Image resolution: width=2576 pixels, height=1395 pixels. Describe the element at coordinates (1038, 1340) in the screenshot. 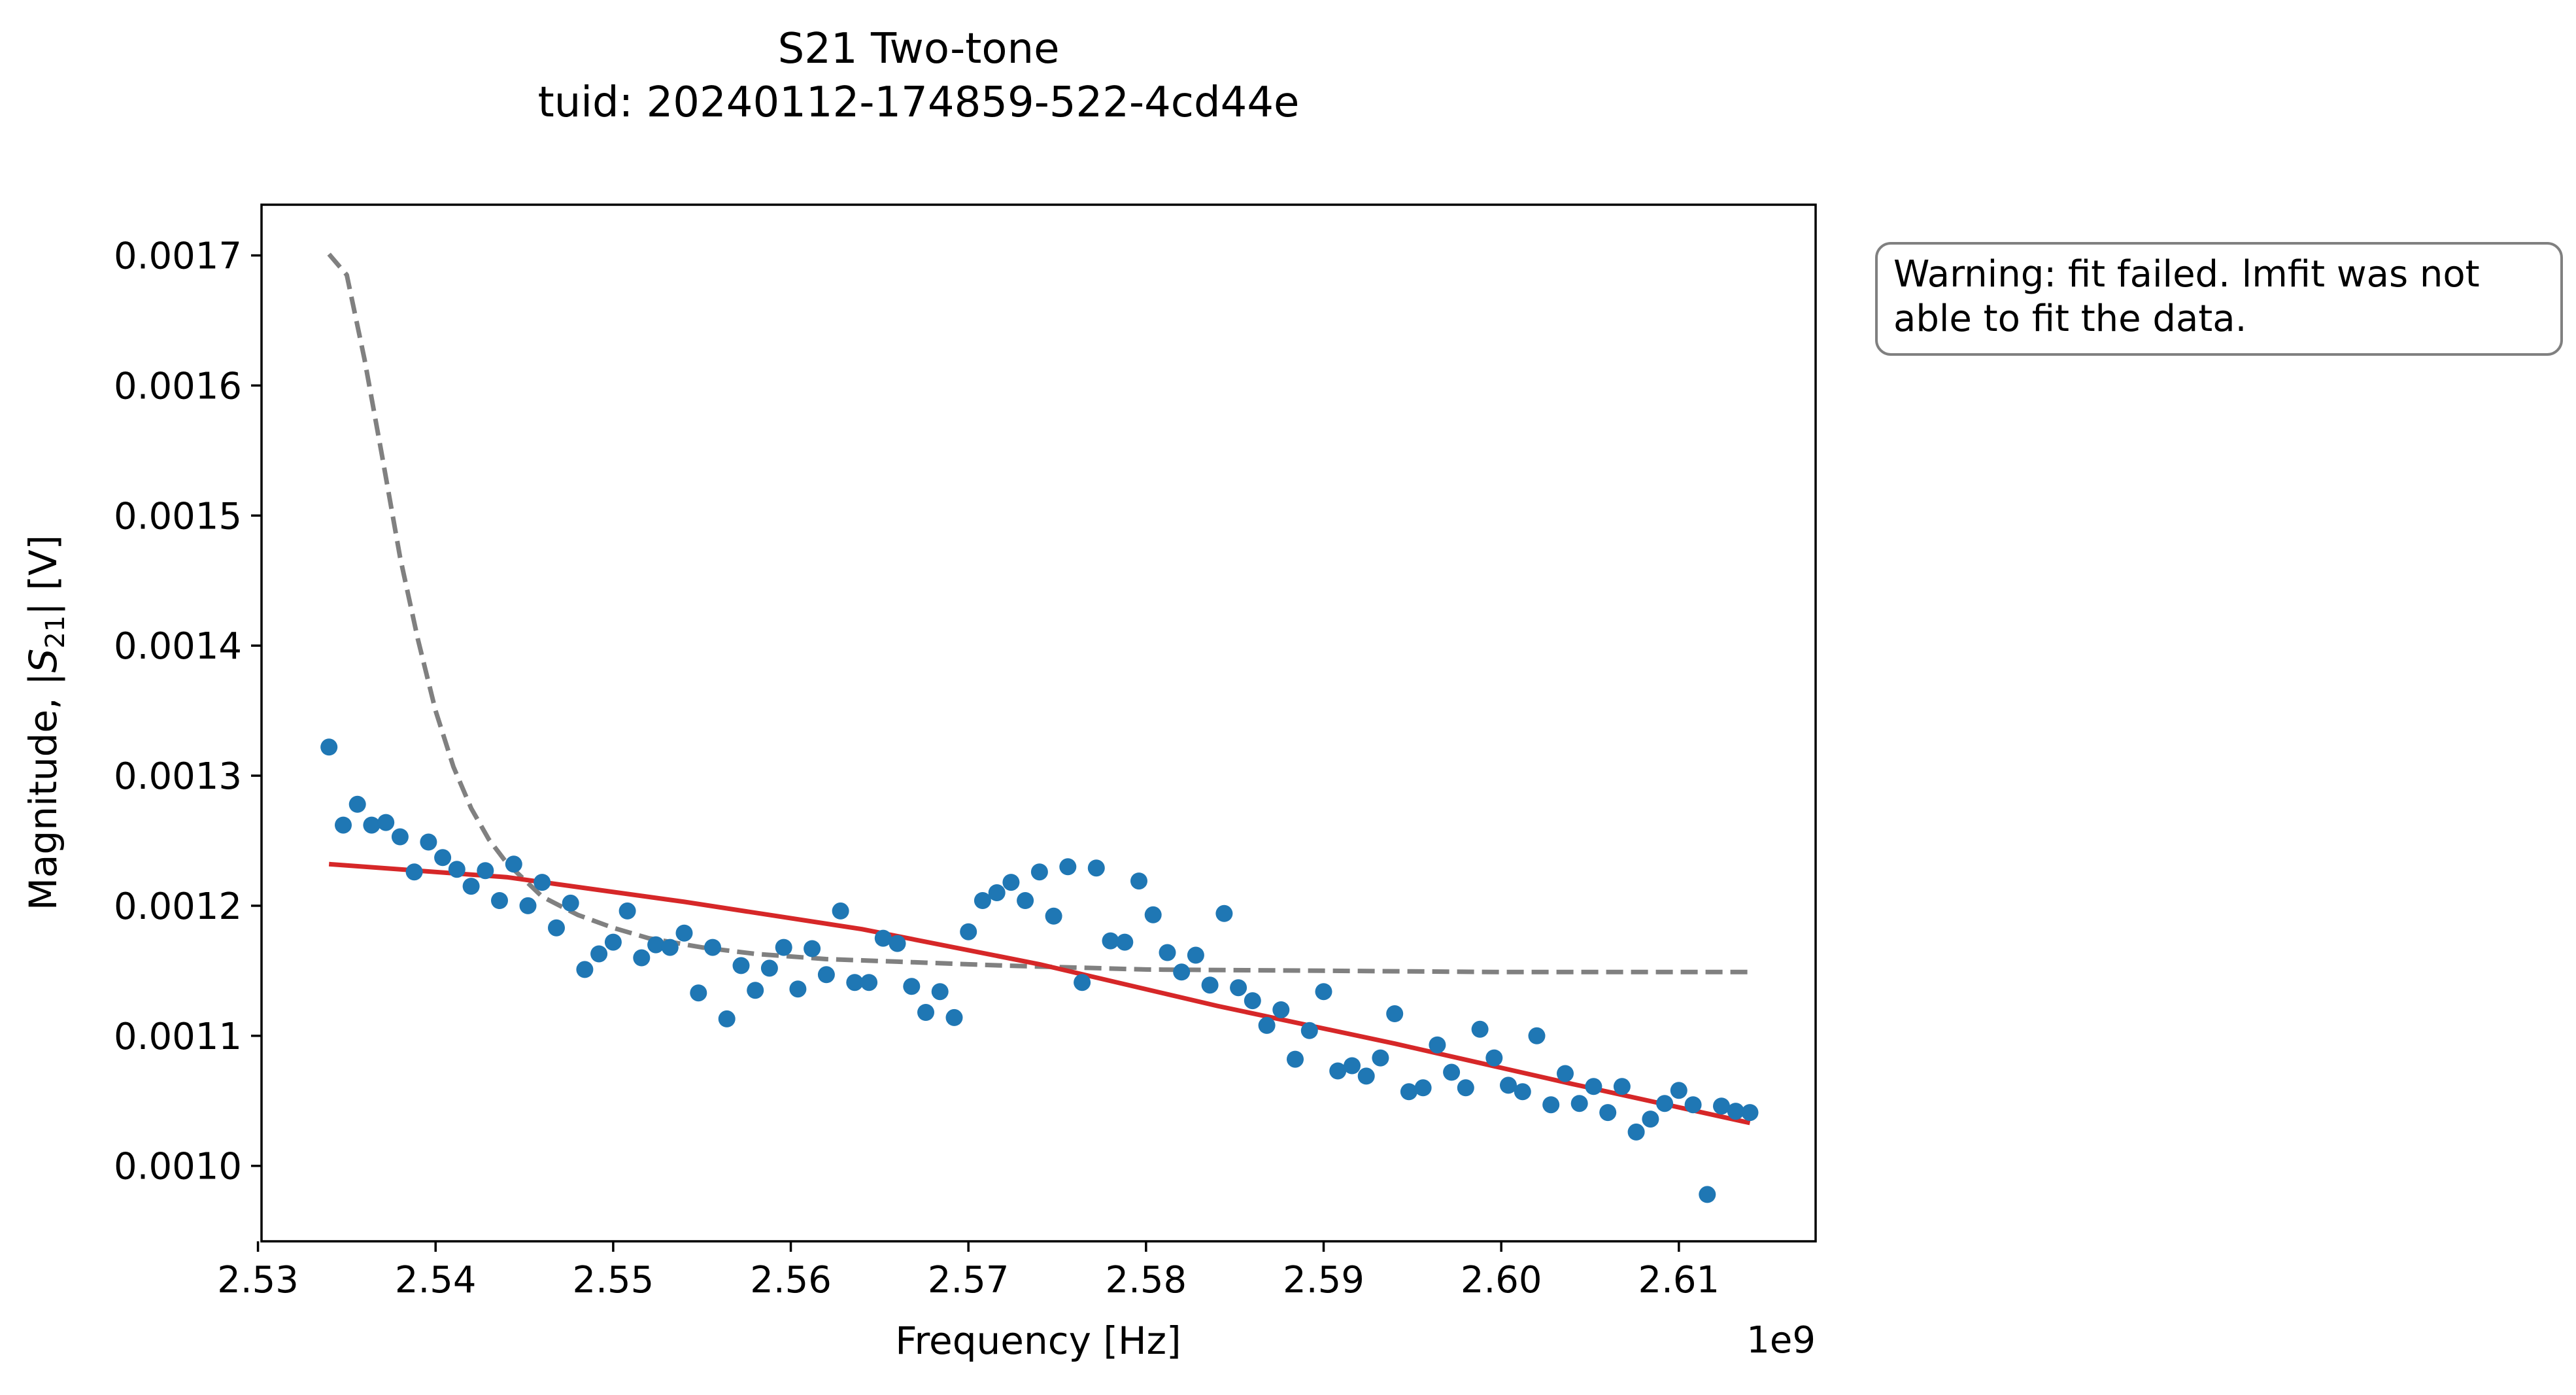

I see `x-axis-label: Frequency [Hz]` at that location.